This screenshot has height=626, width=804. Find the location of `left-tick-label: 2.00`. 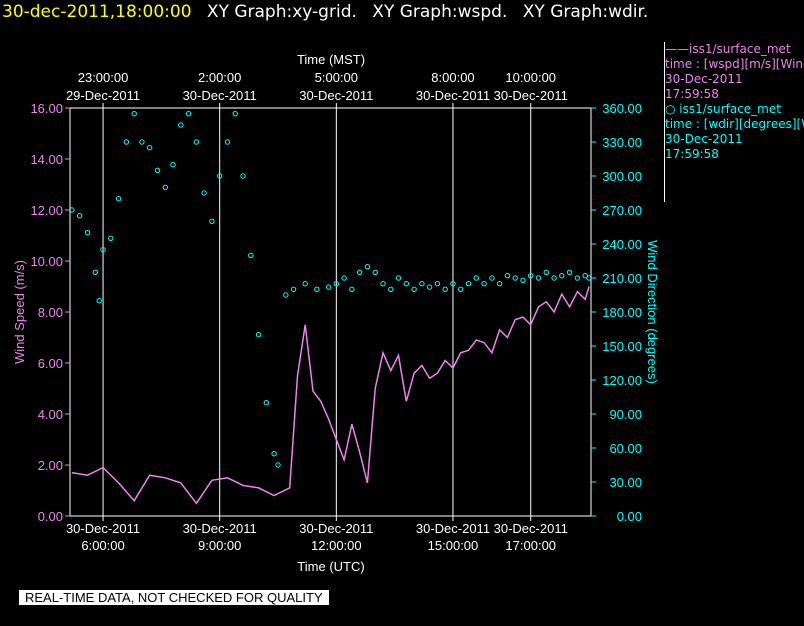

left-tick-label: 2.00 is located at coordinates (50, 465).